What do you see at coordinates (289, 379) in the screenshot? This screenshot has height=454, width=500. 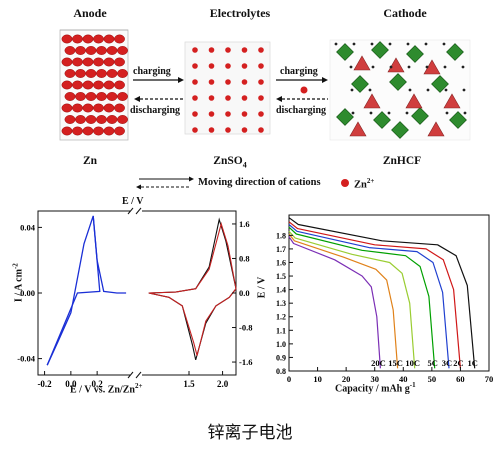 I see `discharge-x-tick: 0` at bounding box center [289, 379].